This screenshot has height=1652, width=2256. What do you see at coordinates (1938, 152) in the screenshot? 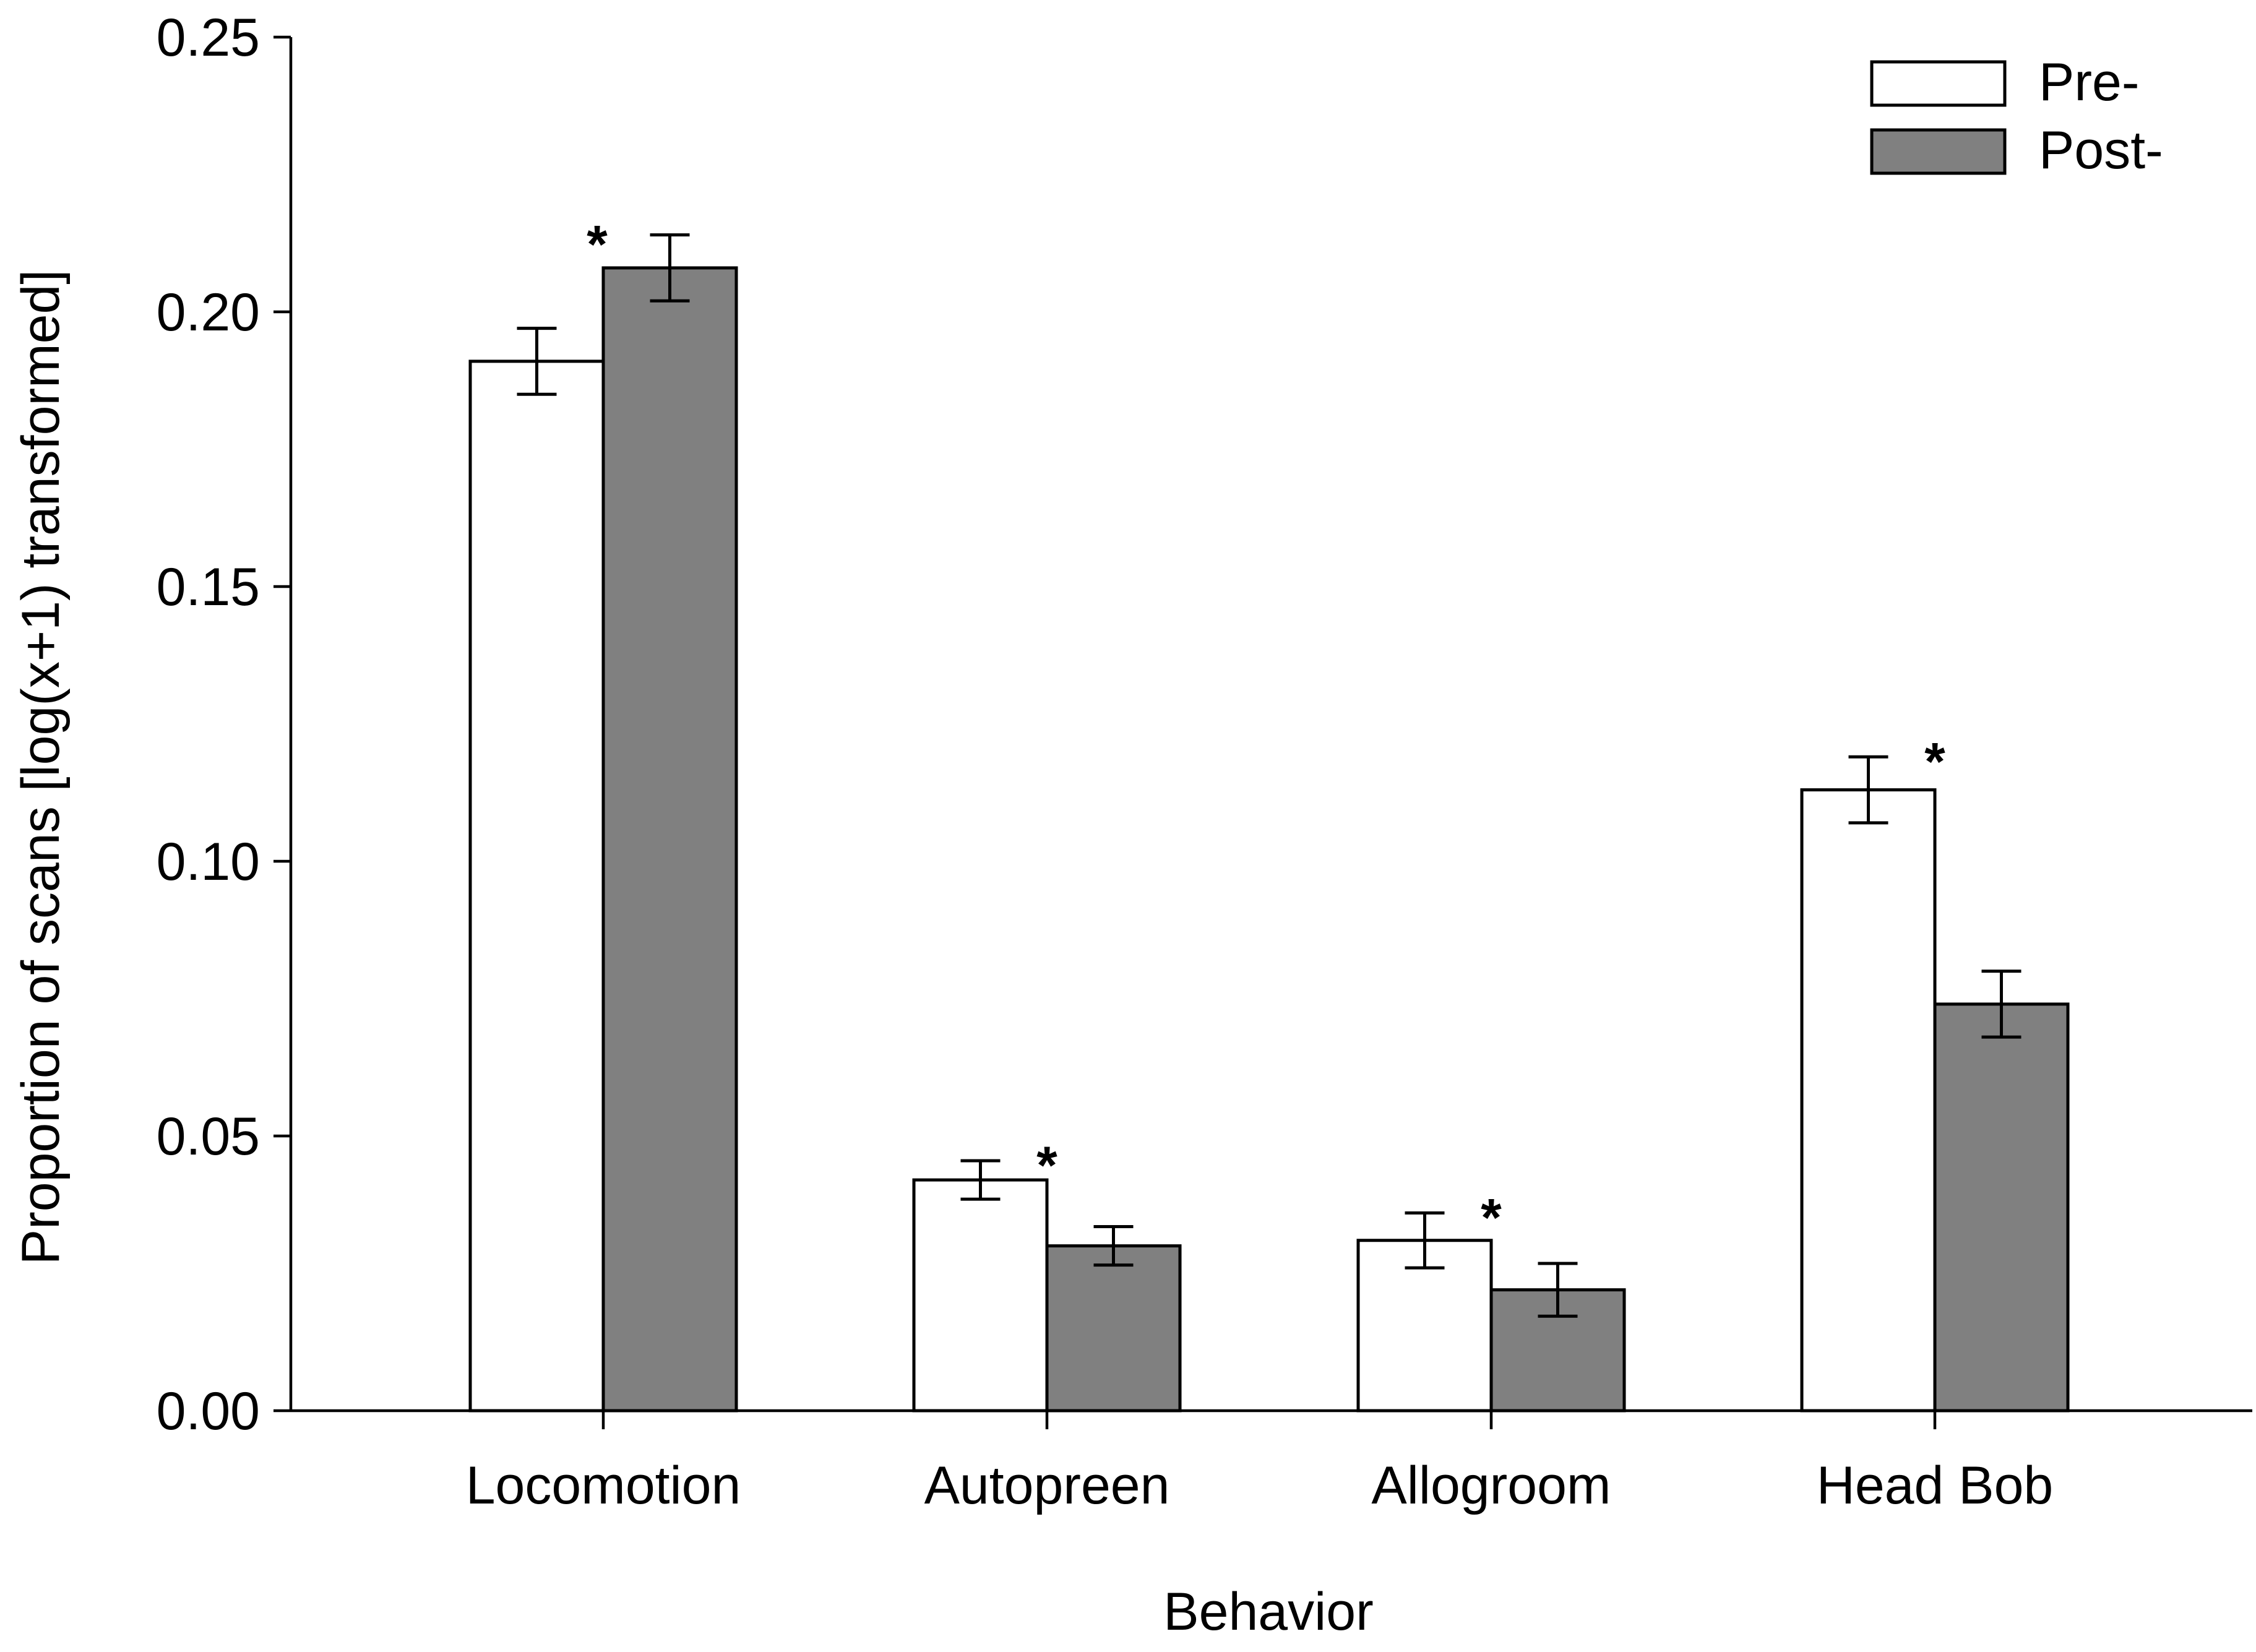
I see `legend-swatch-post` at bounding box center [1938, 152].